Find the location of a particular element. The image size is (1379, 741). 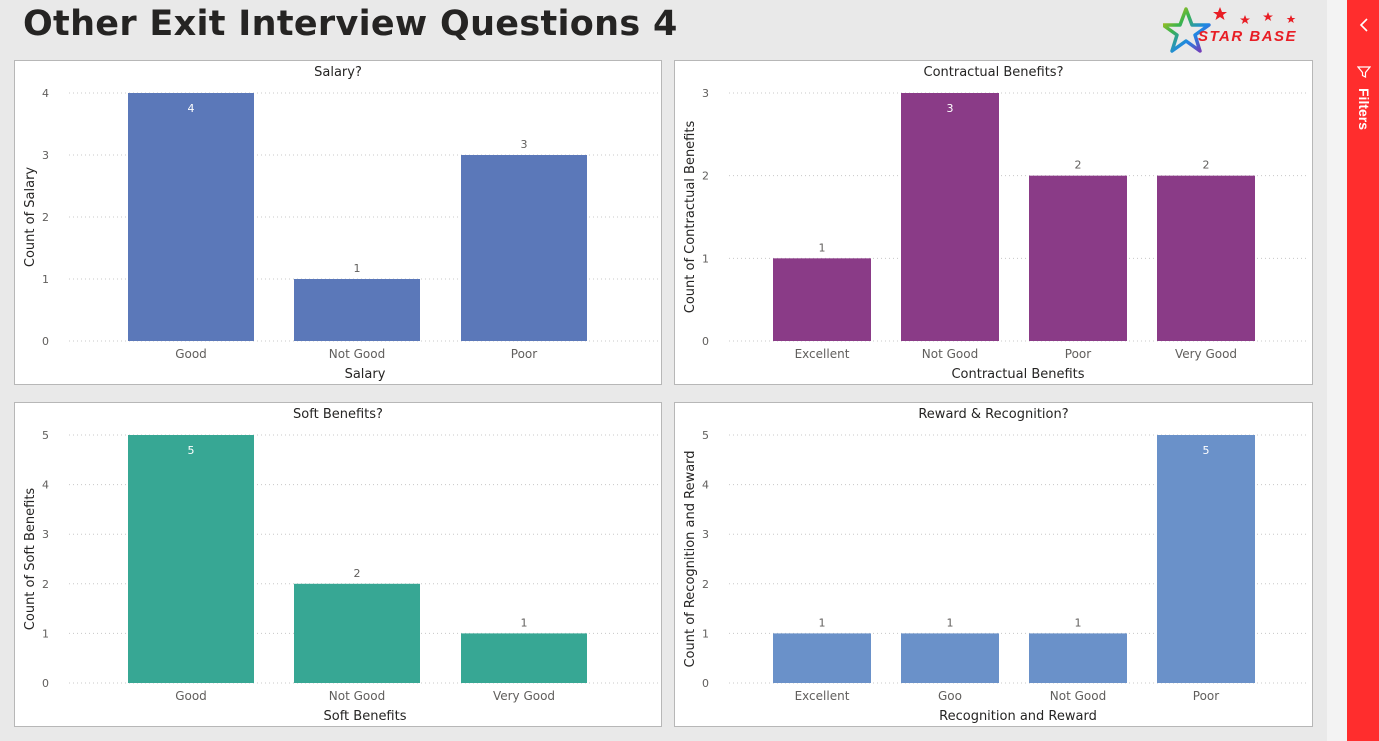

x-axis-label: Salary is located at coordinates (365, 374).